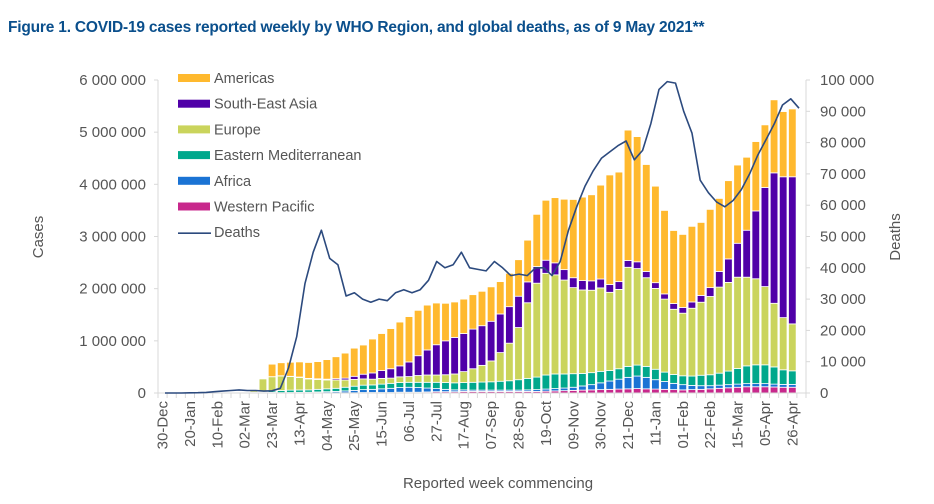 This screenshot has height=504, width=934. What do you see at coordinates (843, 205) in the screenshot?
I see `y2-tick-label: 60 000` at bounding box center [843, 205].